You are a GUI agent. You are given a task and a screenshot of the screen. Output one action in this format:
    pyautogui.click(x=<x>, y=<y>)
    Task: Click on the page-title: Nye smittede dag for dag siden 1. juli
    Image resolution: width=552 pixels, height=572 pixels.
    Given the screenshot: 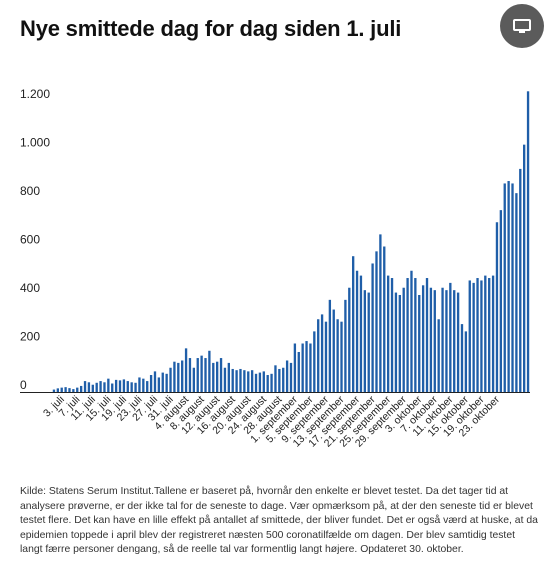 What is the action you would take?
    pyautogui.click(x=211, y=28)
    